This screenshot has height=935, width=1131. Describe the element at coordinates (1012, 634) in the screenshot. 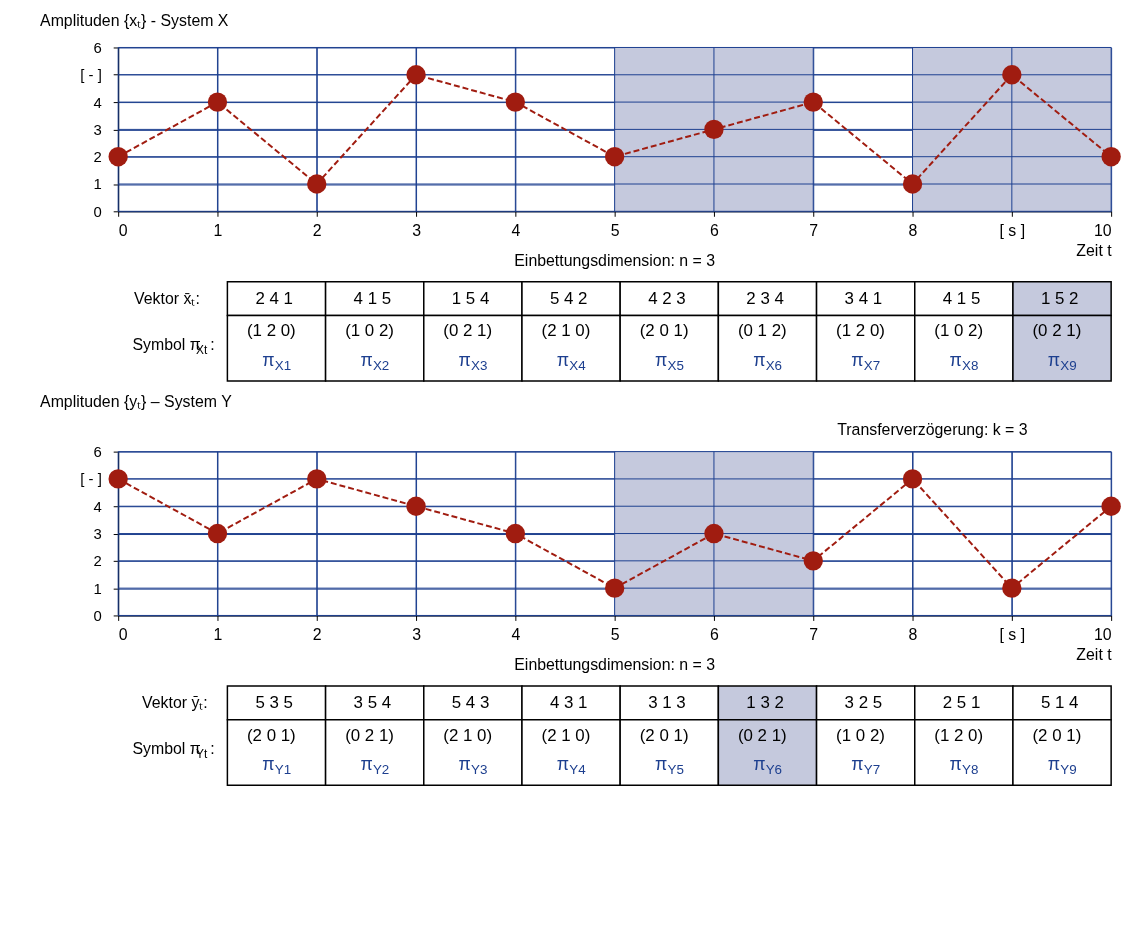

I see `x-tick-label: [ s ]` at that location.